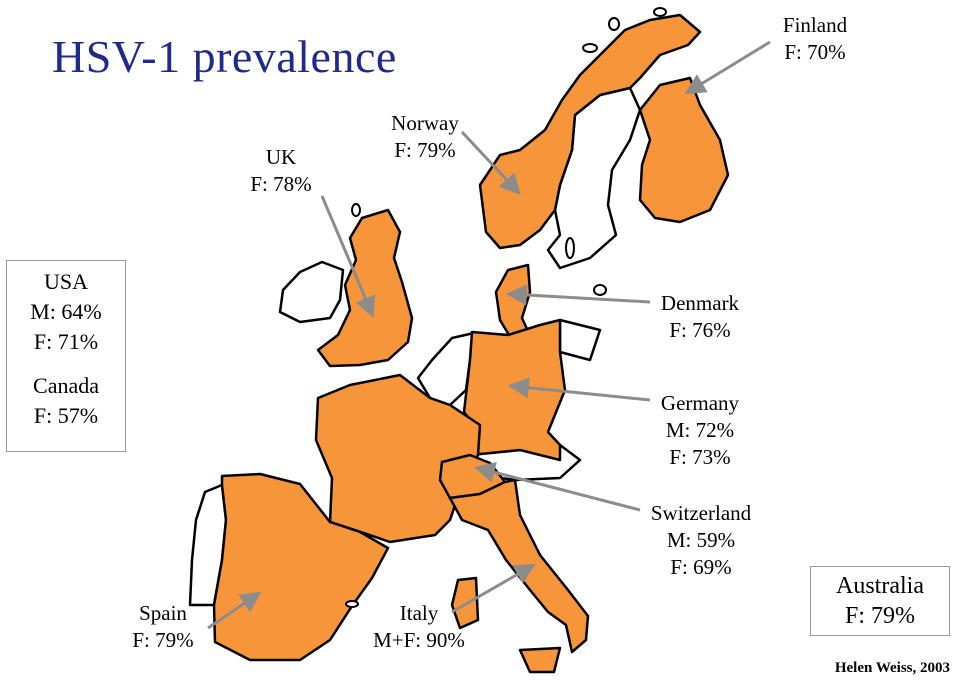 The width and height of the screenshot is (960, 683). What do you see at coordinates (701, 567) in the screenshot?
I see `switzerland-value-f: F: 69%` at bounding box center [701, 567].